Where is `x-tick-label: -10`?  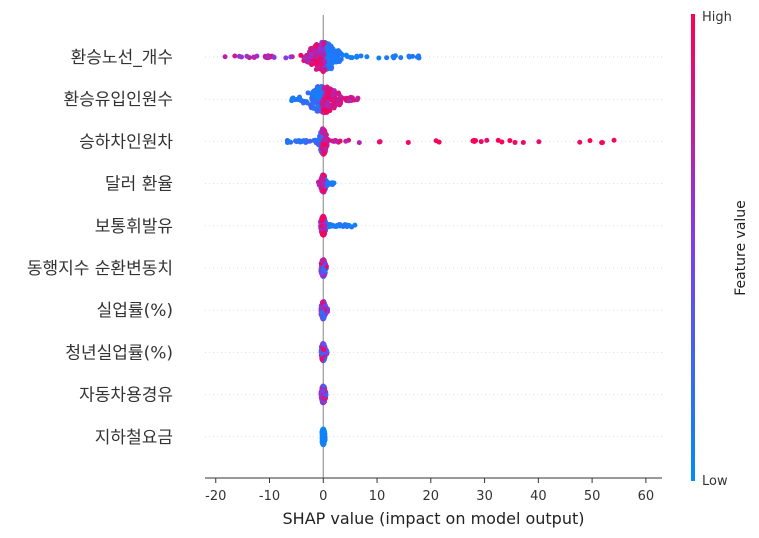
x-tick-label: -10 is located at coordinates (269, 496).